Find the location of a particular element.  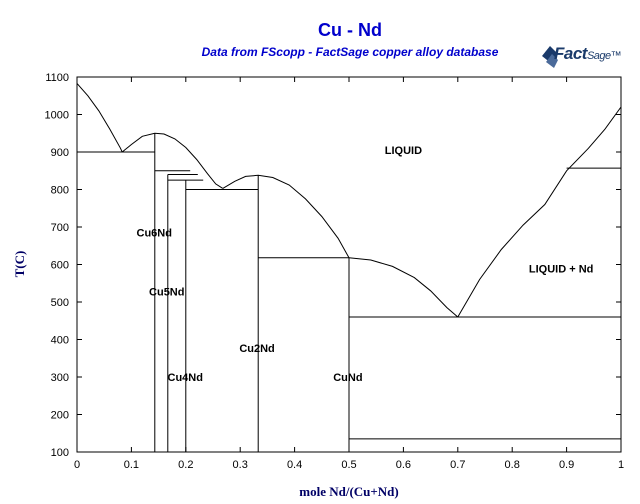

region-label-5: Cu2Nd is located at coordinates (256, 349).